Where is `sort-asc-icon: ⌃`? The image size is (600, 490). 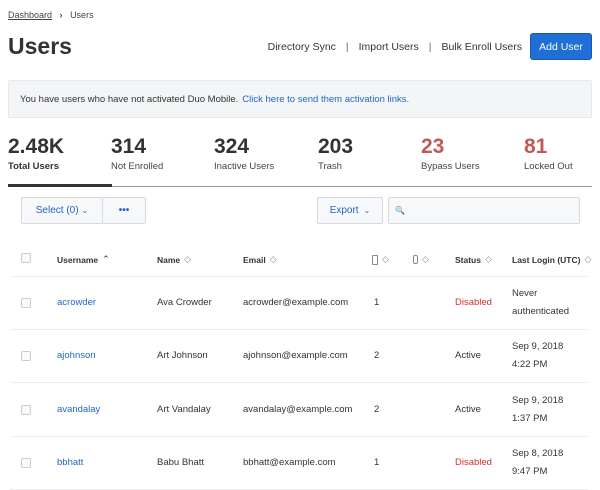
sort-asc-icon: ⌃ is located at coordinates (106, 259).